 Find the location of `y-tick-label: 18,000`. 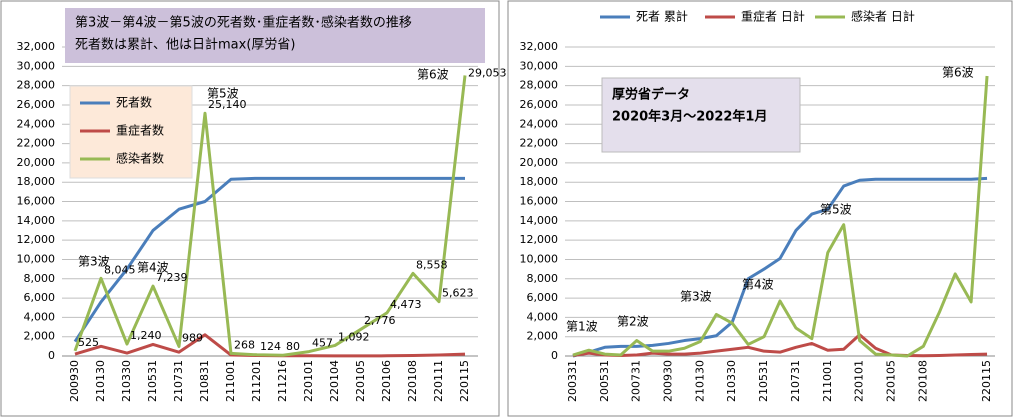

y-tick-label: 18,000 is located at coordinates (539, 181).